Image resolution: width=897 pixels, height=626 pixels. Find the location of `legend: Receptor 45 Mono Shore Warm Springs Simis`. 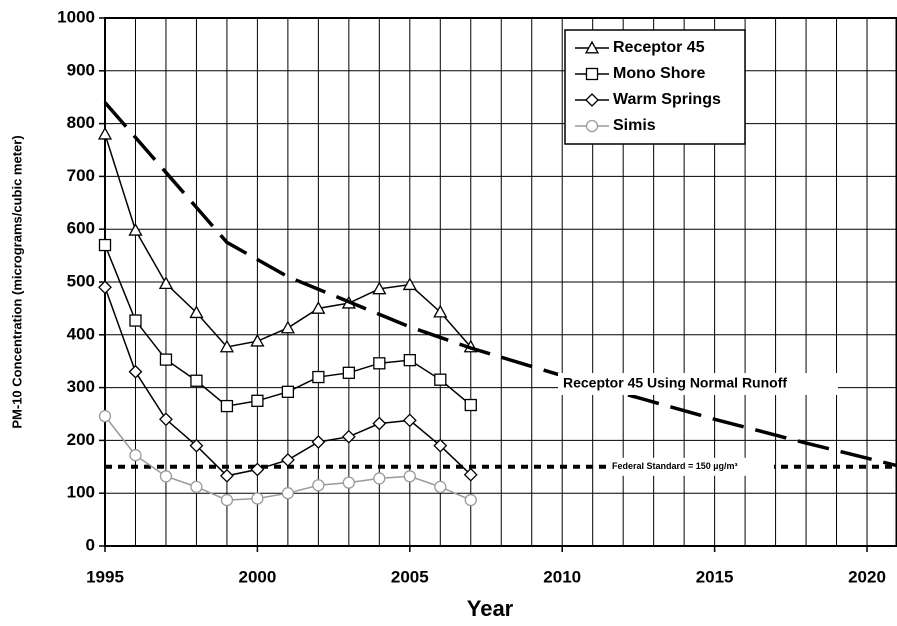

legend: Receptor 45 Mono Shore Warm Springs Simis is located at coordinates (655, 87).